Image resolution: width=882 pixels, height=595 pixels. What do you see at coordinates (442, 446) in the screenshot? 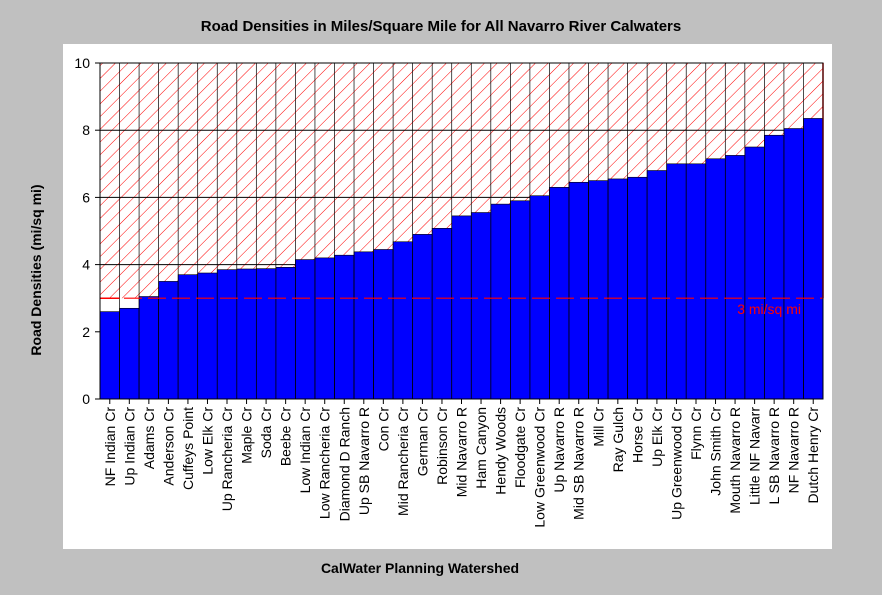
I see `x-tick-label: Robinson Cr` at bounding box center [442, 446].